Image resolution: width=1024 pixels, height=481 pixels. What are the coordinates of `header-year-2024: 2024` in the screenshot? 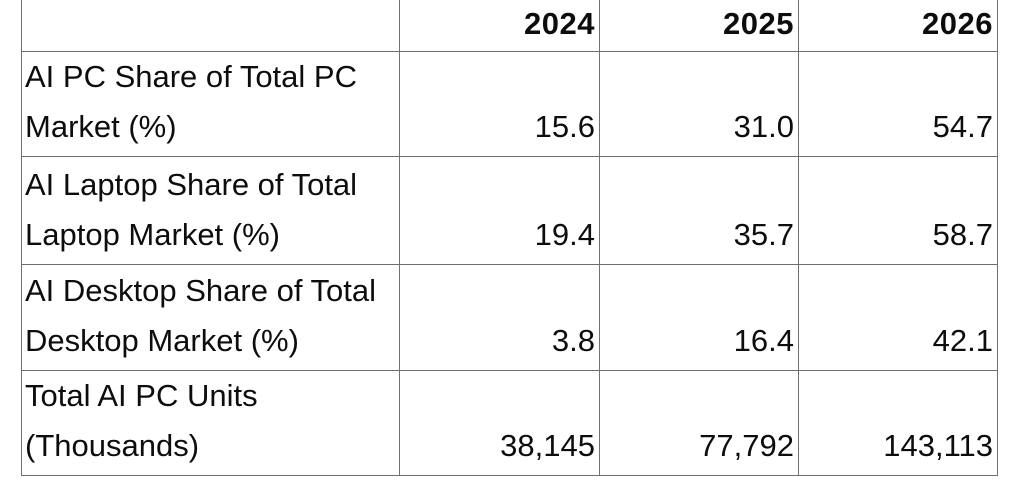 It's located at (499, 26).